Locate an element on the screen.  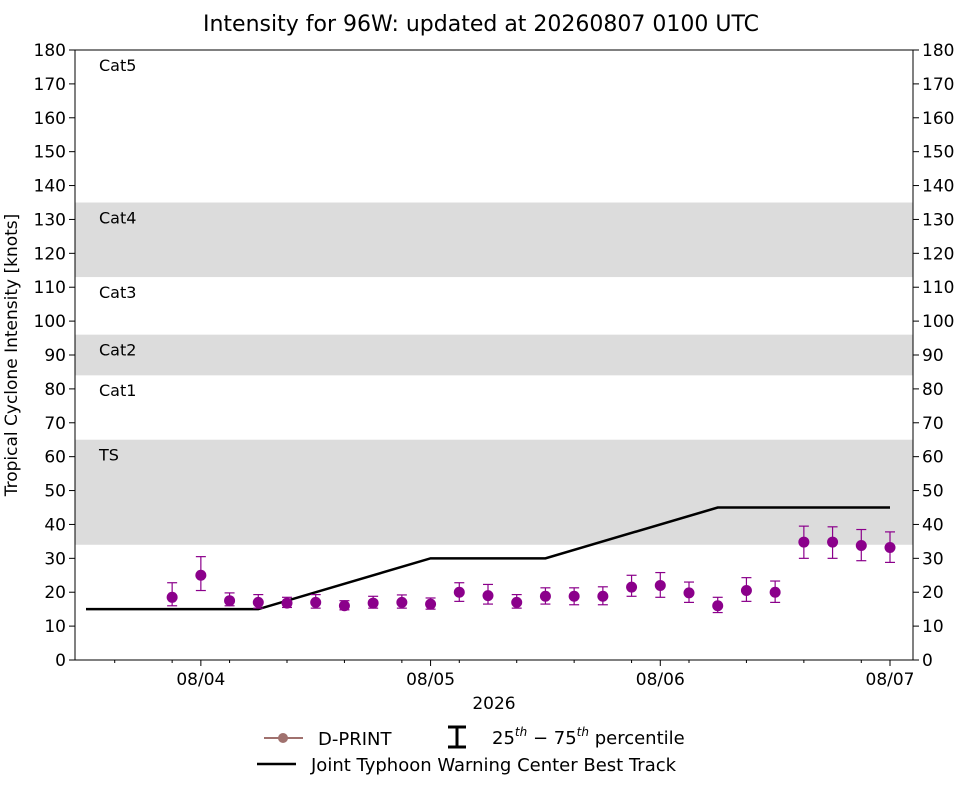
y-tick-label-left: 120 is located at coordinates (50, 254).